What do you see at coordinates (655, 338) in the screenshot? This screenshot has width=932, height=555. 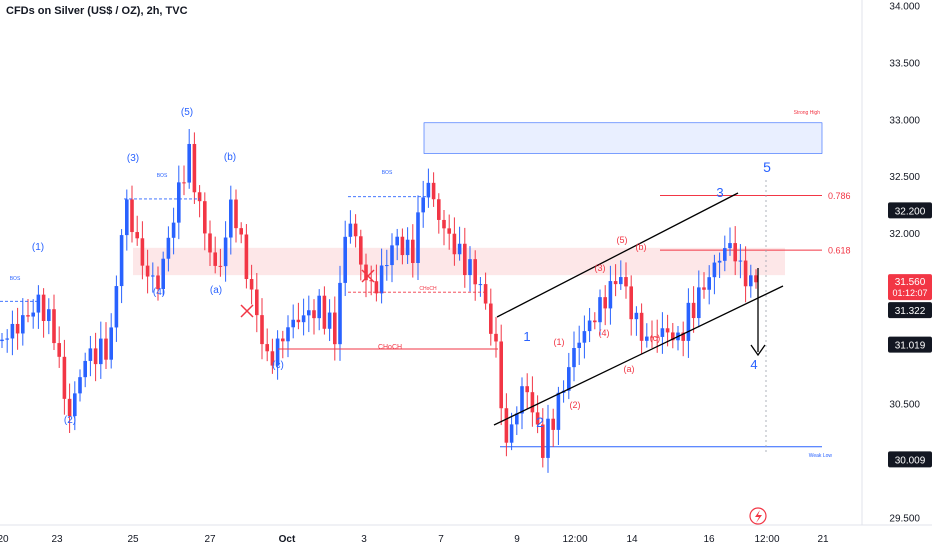 I see `wave-label-red: (c)` at bounding box center [655, 338].